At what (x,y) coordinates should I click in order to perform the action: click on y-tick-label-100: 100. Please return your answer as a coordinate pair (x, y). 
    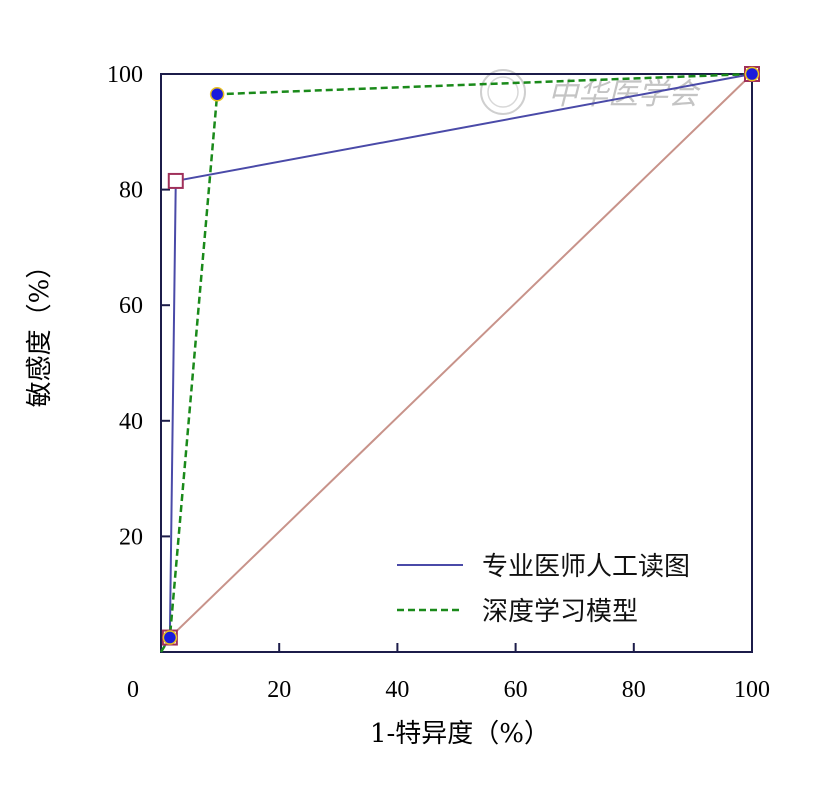
    Looking at the image, I should click on (125, 75).